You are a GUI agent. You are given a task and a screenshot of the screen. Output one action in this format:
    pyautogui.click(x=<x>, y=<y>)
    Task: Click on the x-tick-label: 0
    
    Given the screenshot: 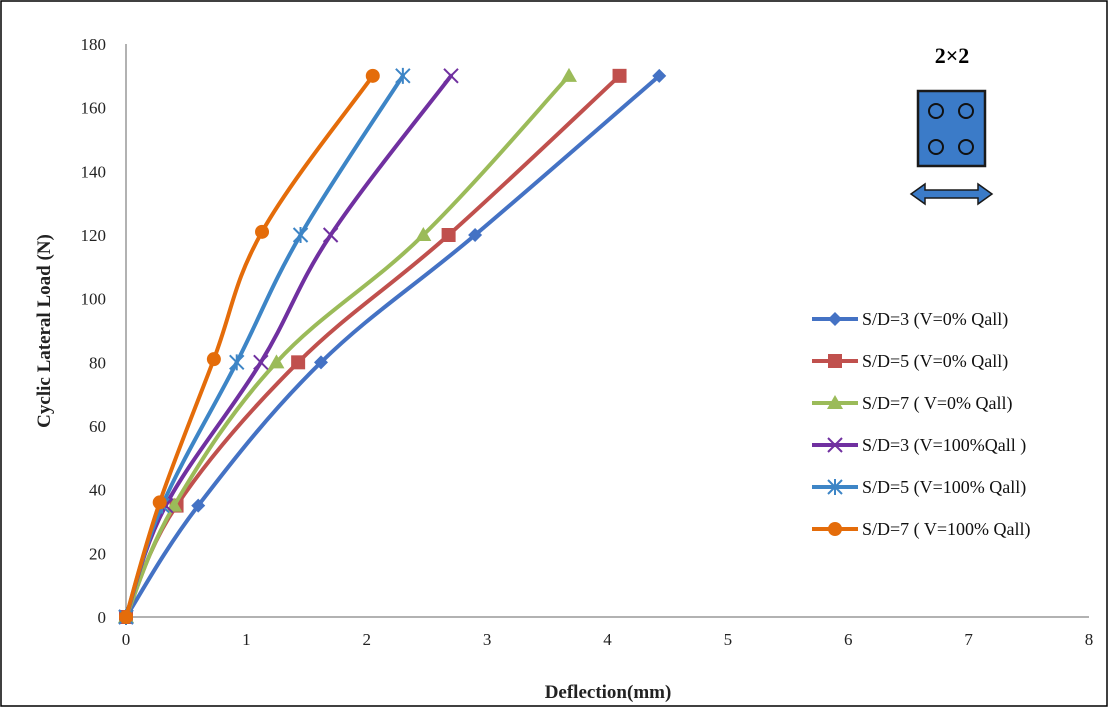 What is the action you would take?
    pyautogui.click(x=126, y=639)
    